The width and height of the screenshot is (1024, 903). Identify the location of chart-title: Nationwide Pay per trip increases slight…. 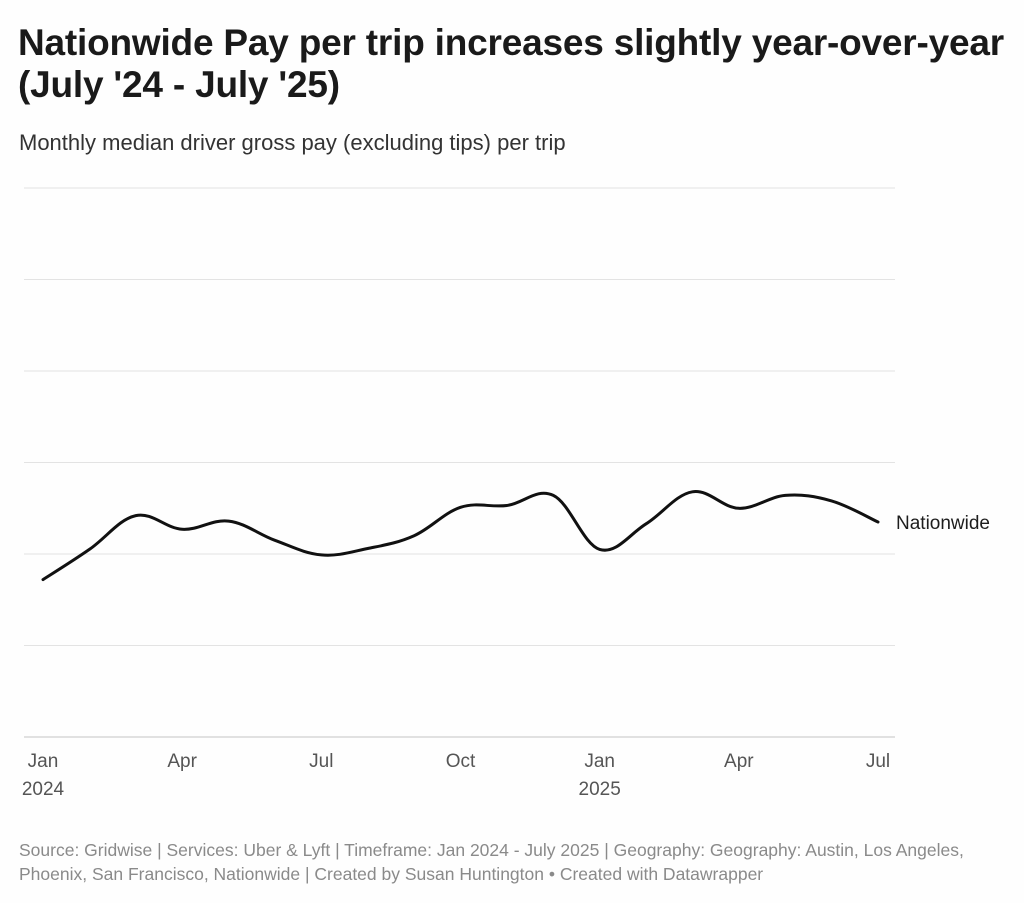
(511, 63).